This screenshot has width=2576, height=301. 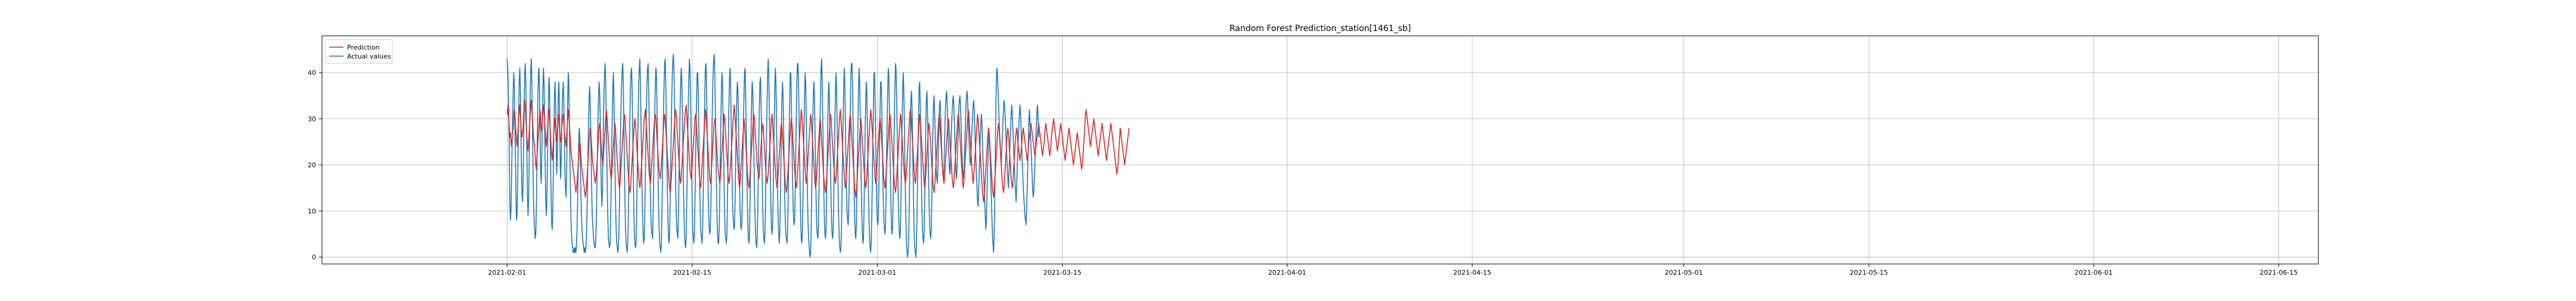 I want to click on x-tick-label: 2021-02-15, so click(x=692, y=273).